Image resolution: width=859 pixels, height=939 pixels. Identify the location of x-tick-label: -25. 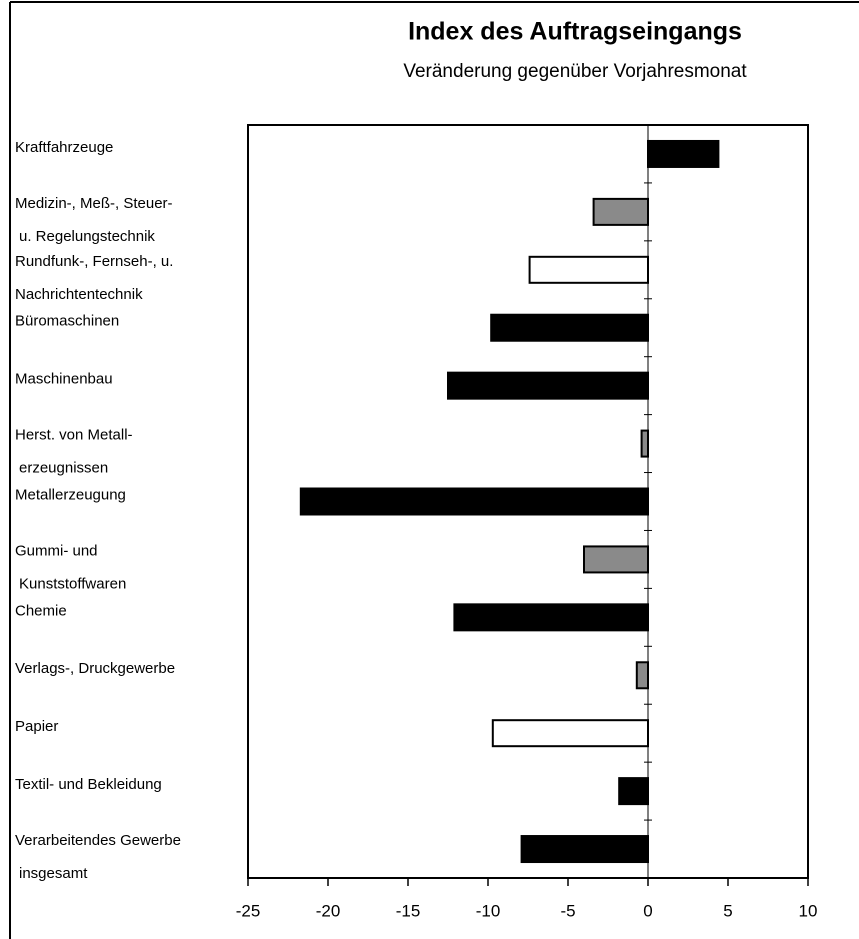
(248, 910).